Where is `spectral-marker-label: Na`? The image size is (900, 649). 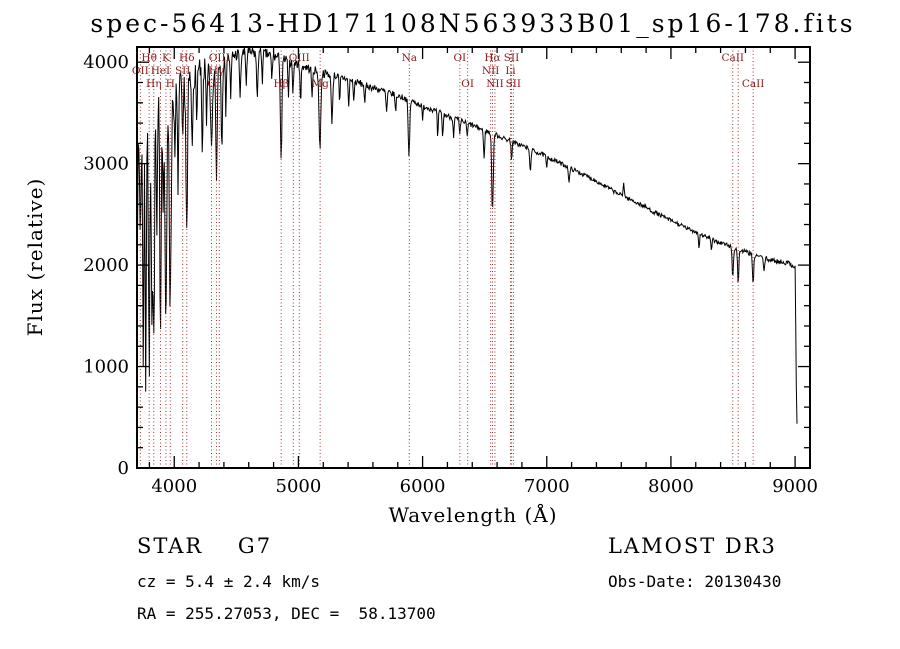
spectral-marker-label: Na is located at coordinates (409, 58).